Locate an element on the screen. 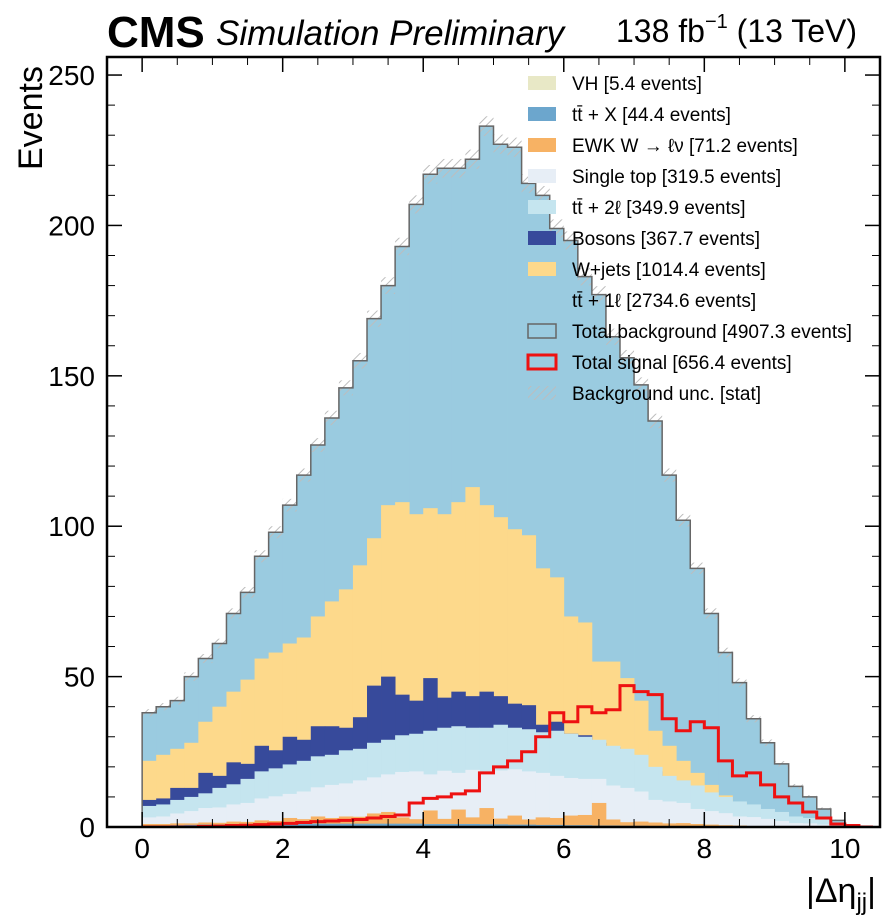  legend-label-vh: VH [5.4 events] is located at coordinates (637, 84).